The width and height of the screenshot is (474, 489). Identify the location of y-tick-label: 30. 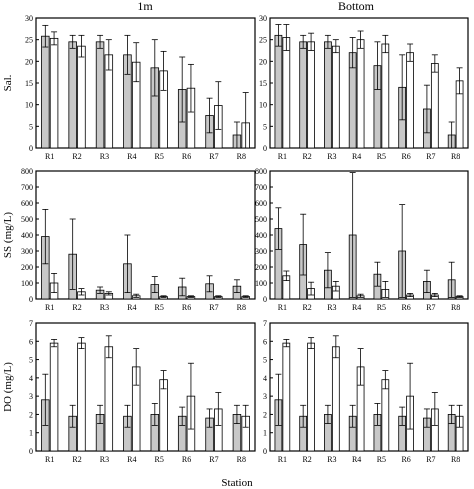
(29, 18).